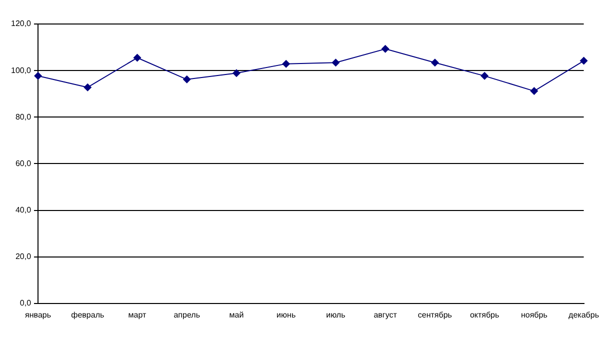 This screenshot has height=341, width=610. What do you see at coordinates (435, 315) in the screenshot?
I see `x-tick-label: сентябрь` at bounding box center [435, 315].